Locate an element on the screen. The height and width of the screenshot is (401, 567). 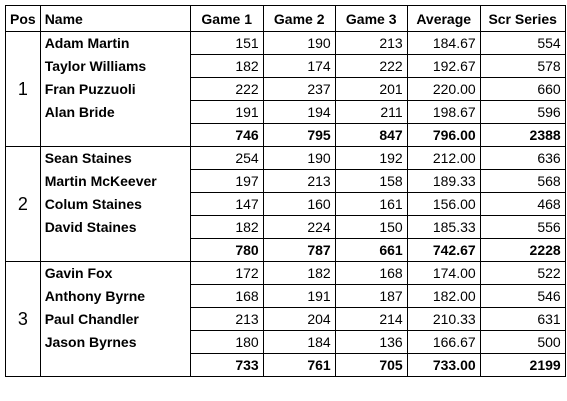
average-cell: 184.67 is located at coordinates (443, 43).